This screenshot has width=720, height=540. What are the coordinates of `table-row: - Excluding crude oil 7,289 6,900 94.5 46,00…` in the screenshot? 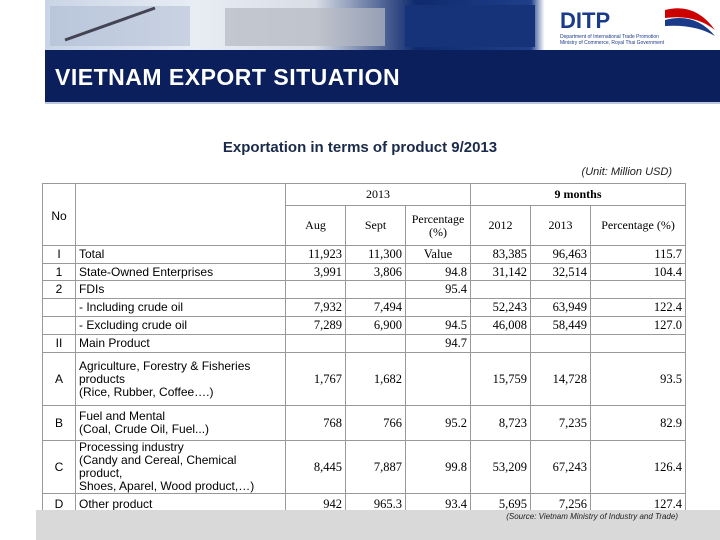 It's located at (364, 325).